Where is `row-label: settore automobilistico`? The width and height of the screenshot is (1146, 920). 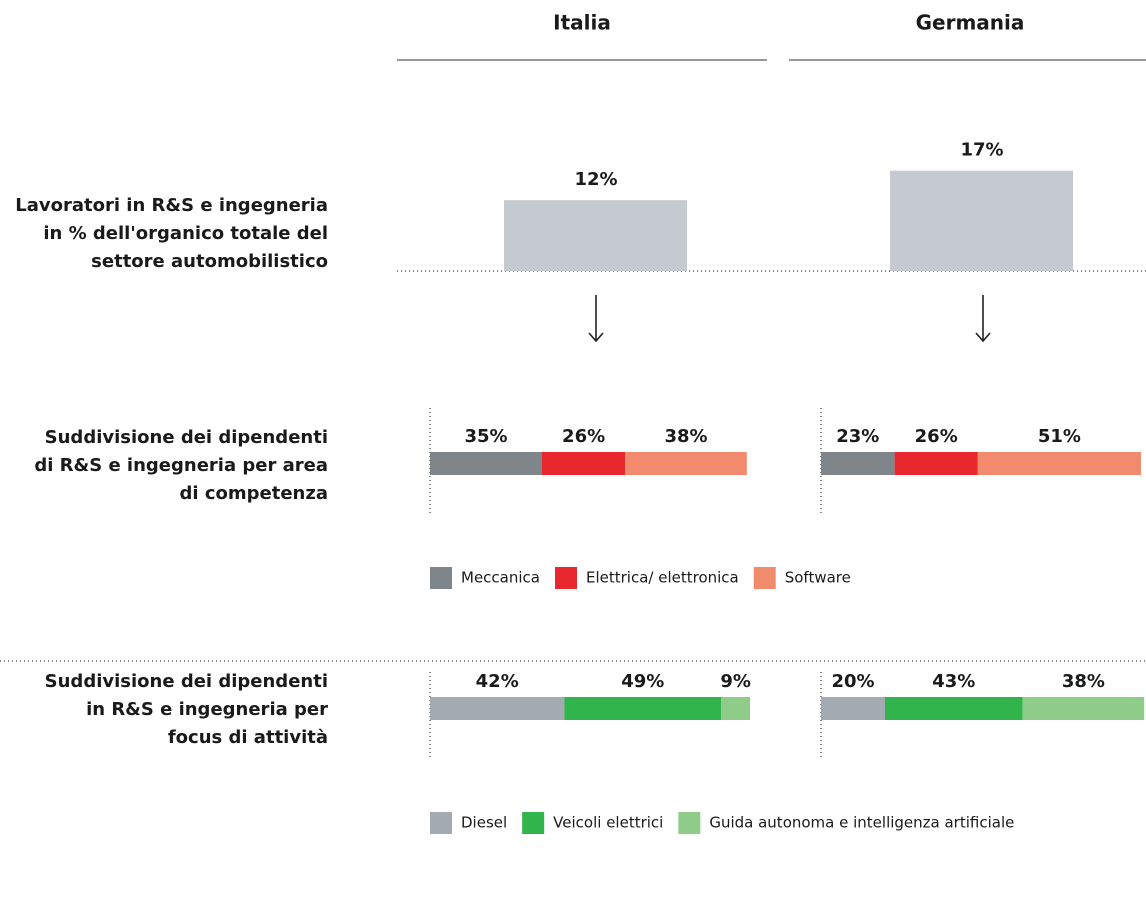 row-label: settore automobilistico is located at coordinates (209, 261).